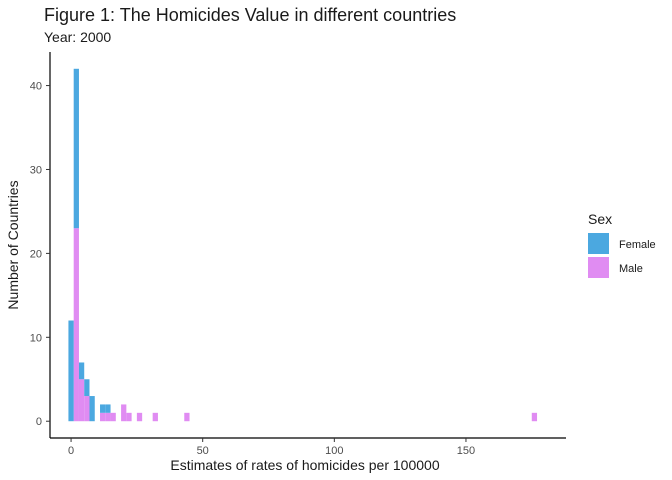  Describe the element at coordinates (36, 254) in the screenshot. I see `y-tick-label: 20` at that location.